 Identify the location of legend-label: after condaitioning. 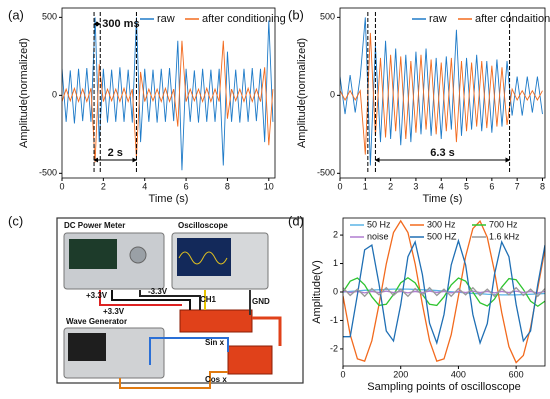
(512, 19).